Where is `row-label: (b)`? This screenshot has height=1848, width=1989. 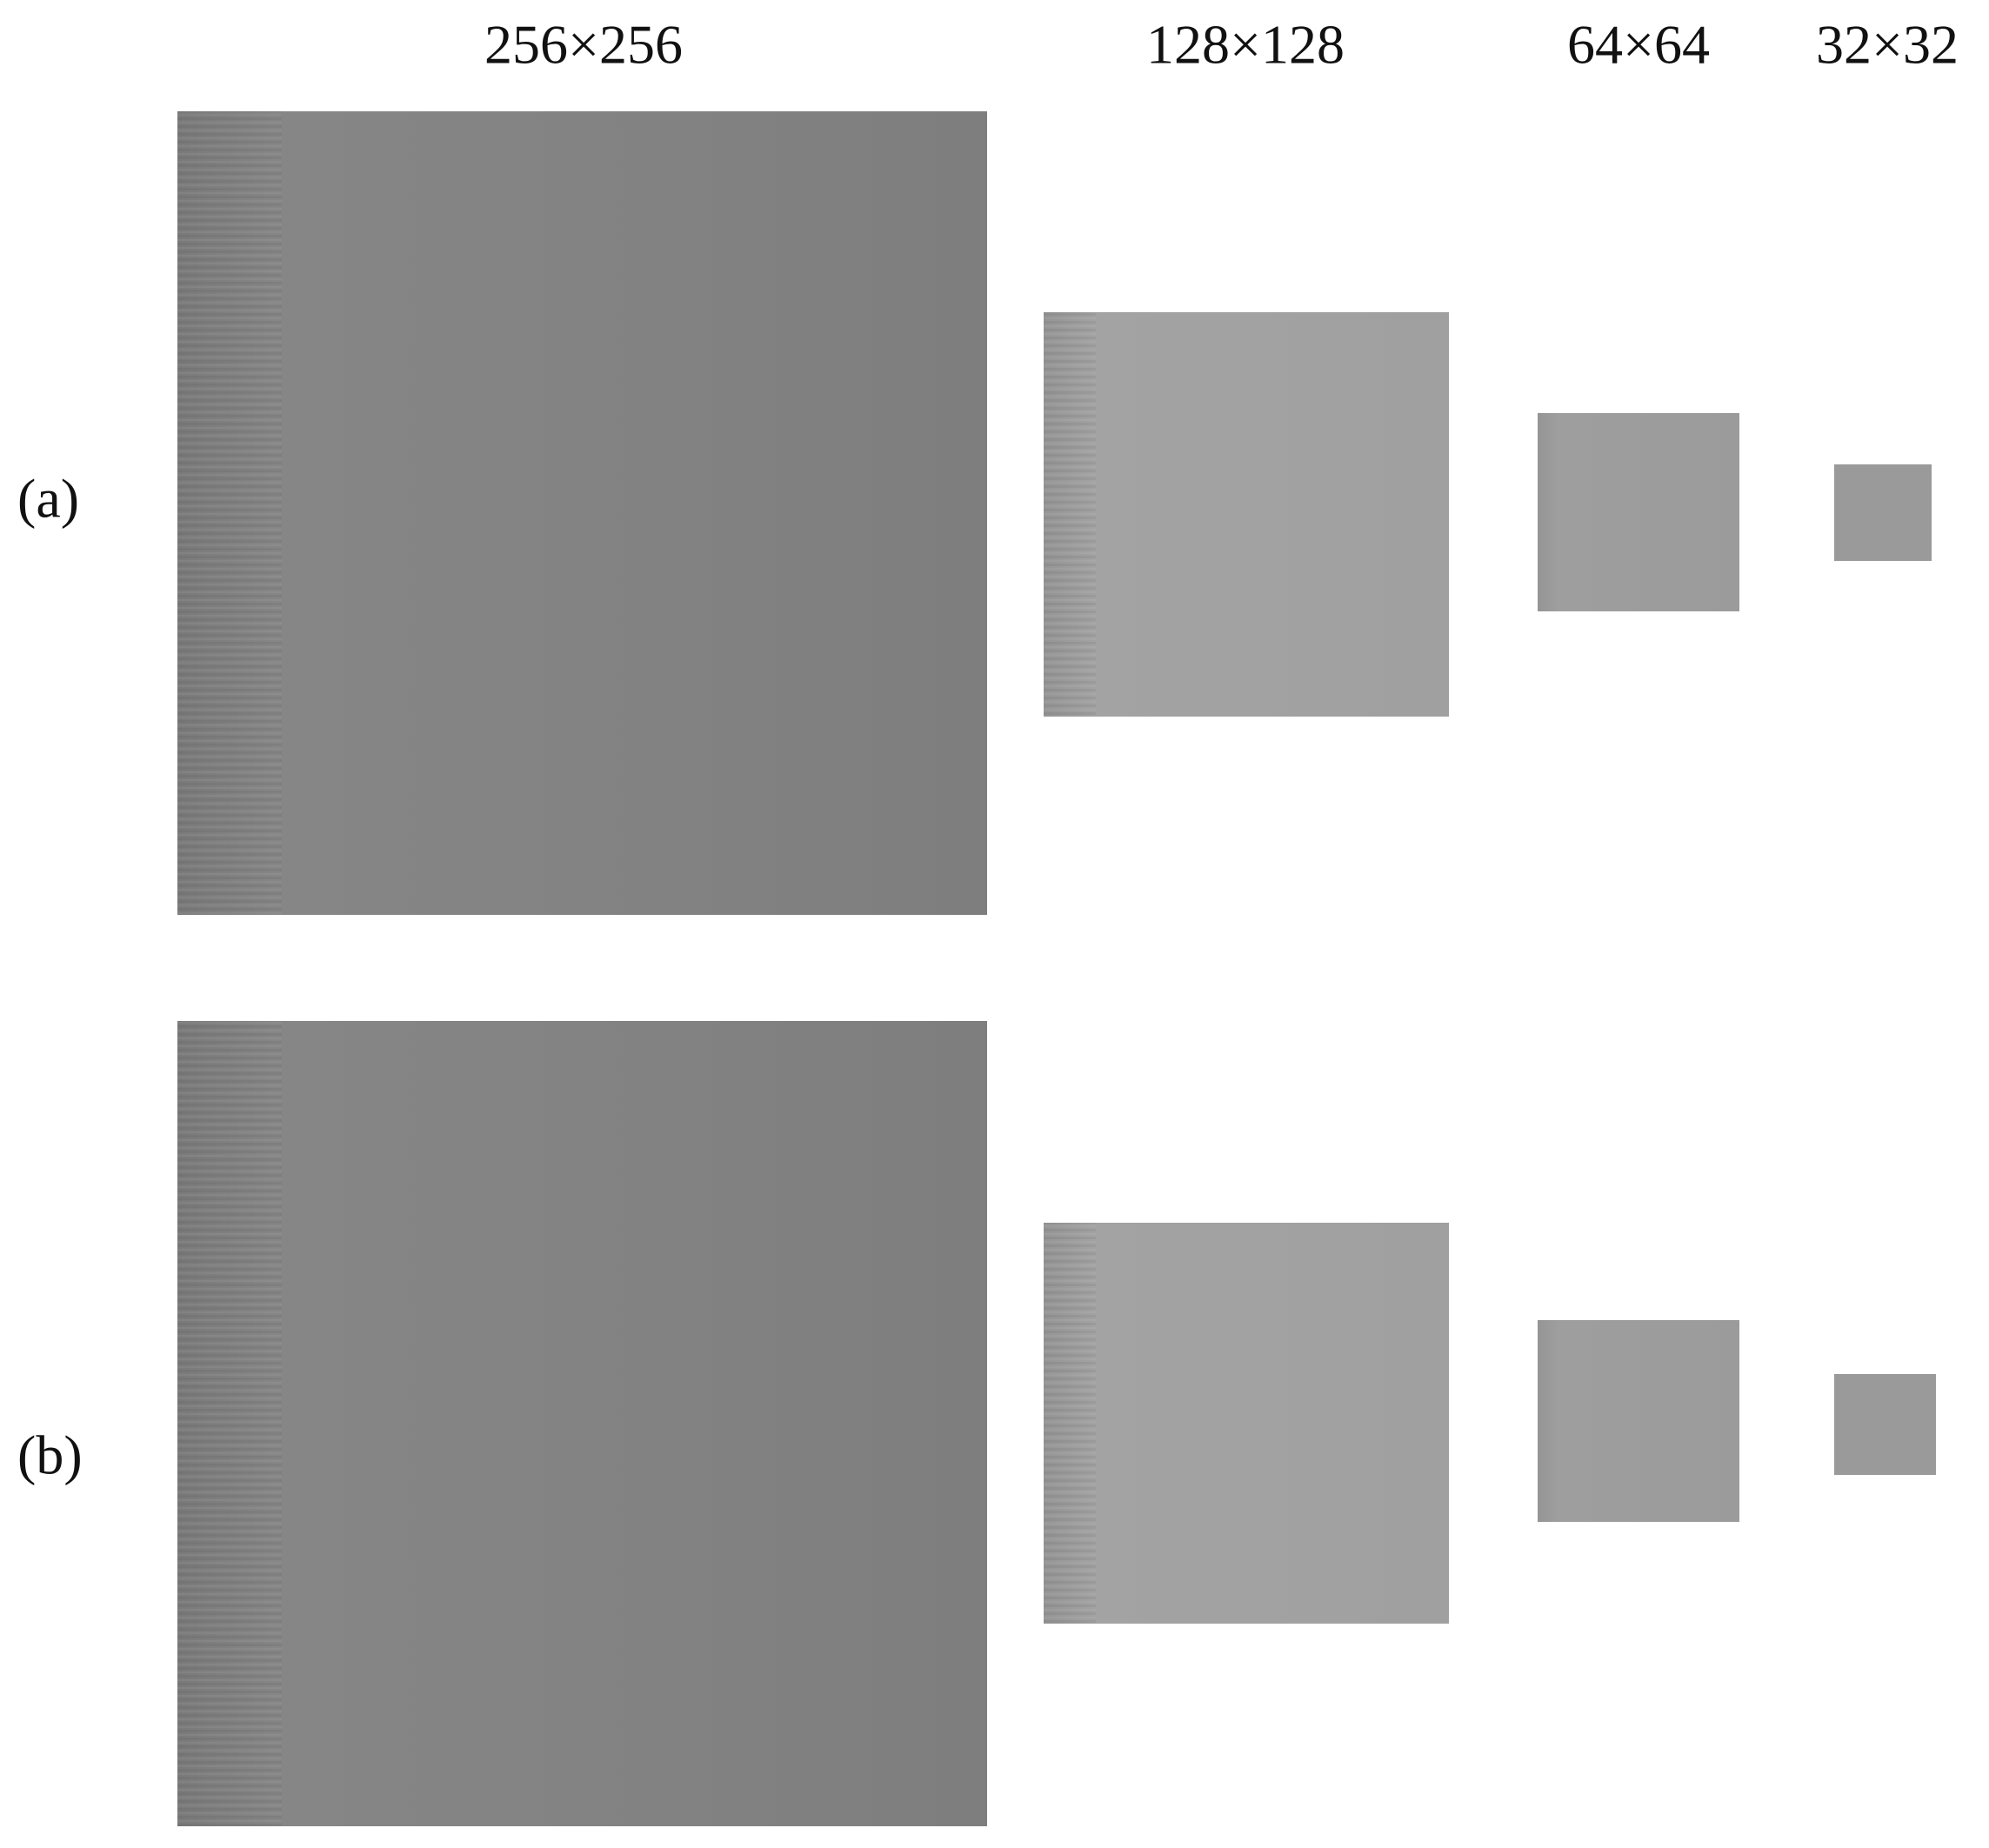
row-label: (b) is located at coordinates (50, 1455).